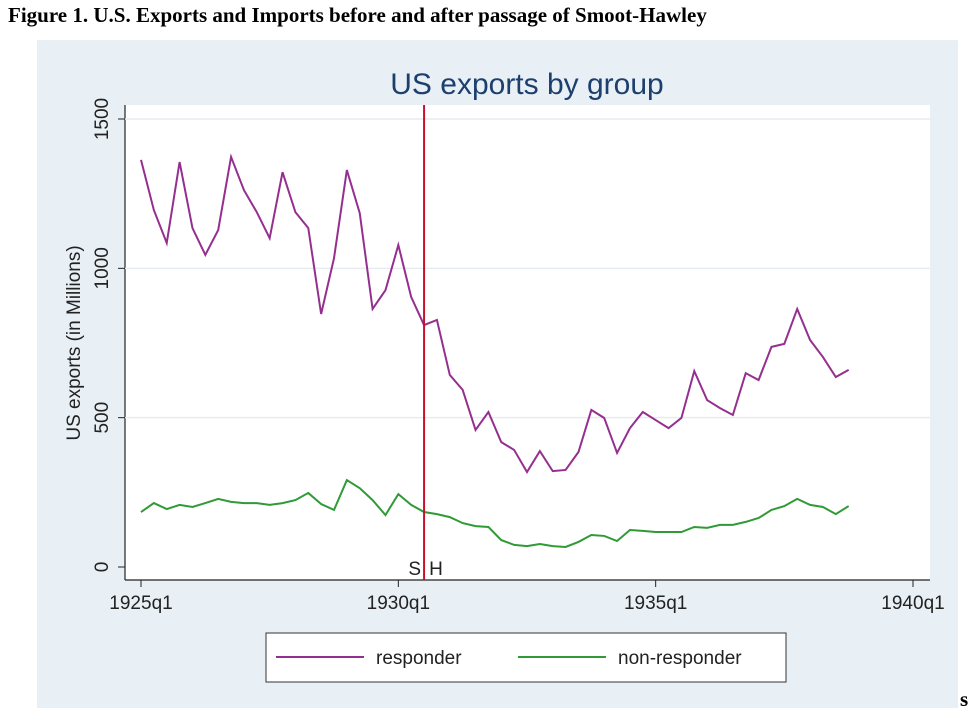 The width and height of the screenshot is (971, 716). What do you see at coordinates (102, 567) in the screenshot?
I see `y-tick-label: 0` at bounding box center [102, 567].